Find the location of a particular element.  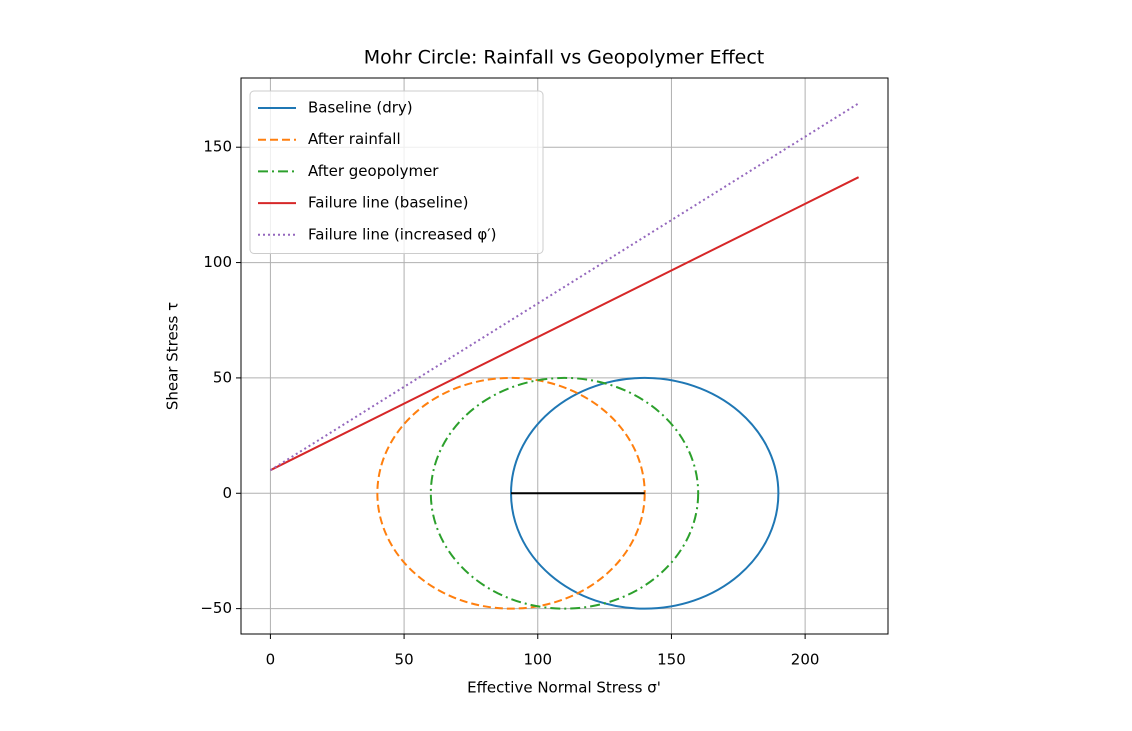

legend-label: Failure line (increased φ′) is located at coordinates (402, 234).